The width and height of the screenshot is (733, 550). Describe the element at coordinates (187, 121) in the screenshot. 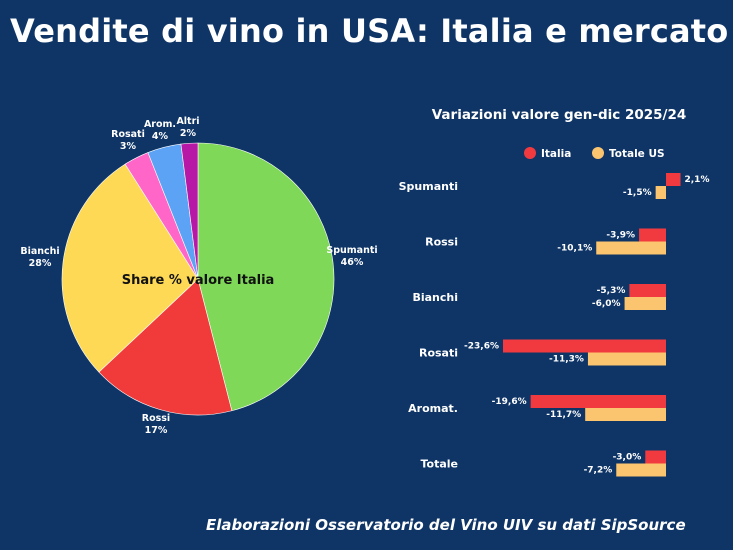

I see `pie-label: Altri` at that location.